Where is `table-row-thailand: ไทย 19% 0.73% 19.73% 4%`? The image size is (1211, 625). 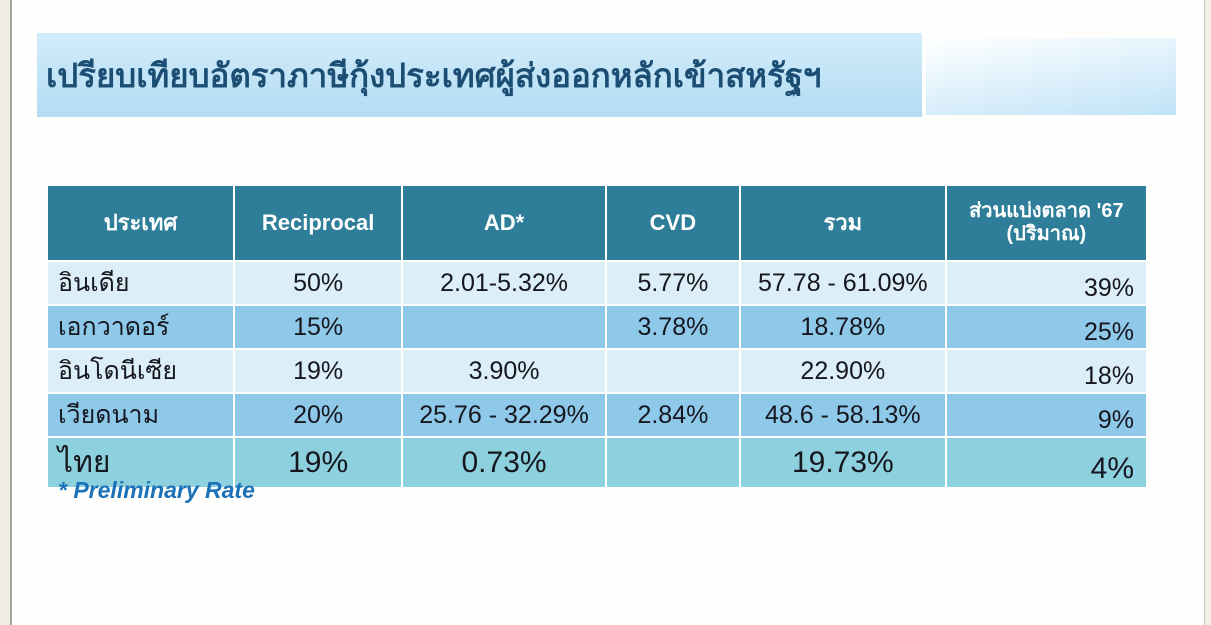 table-row-thailand: ไทย 19% 0.73% 19.73% 4% is located at coordinates (597, 462).